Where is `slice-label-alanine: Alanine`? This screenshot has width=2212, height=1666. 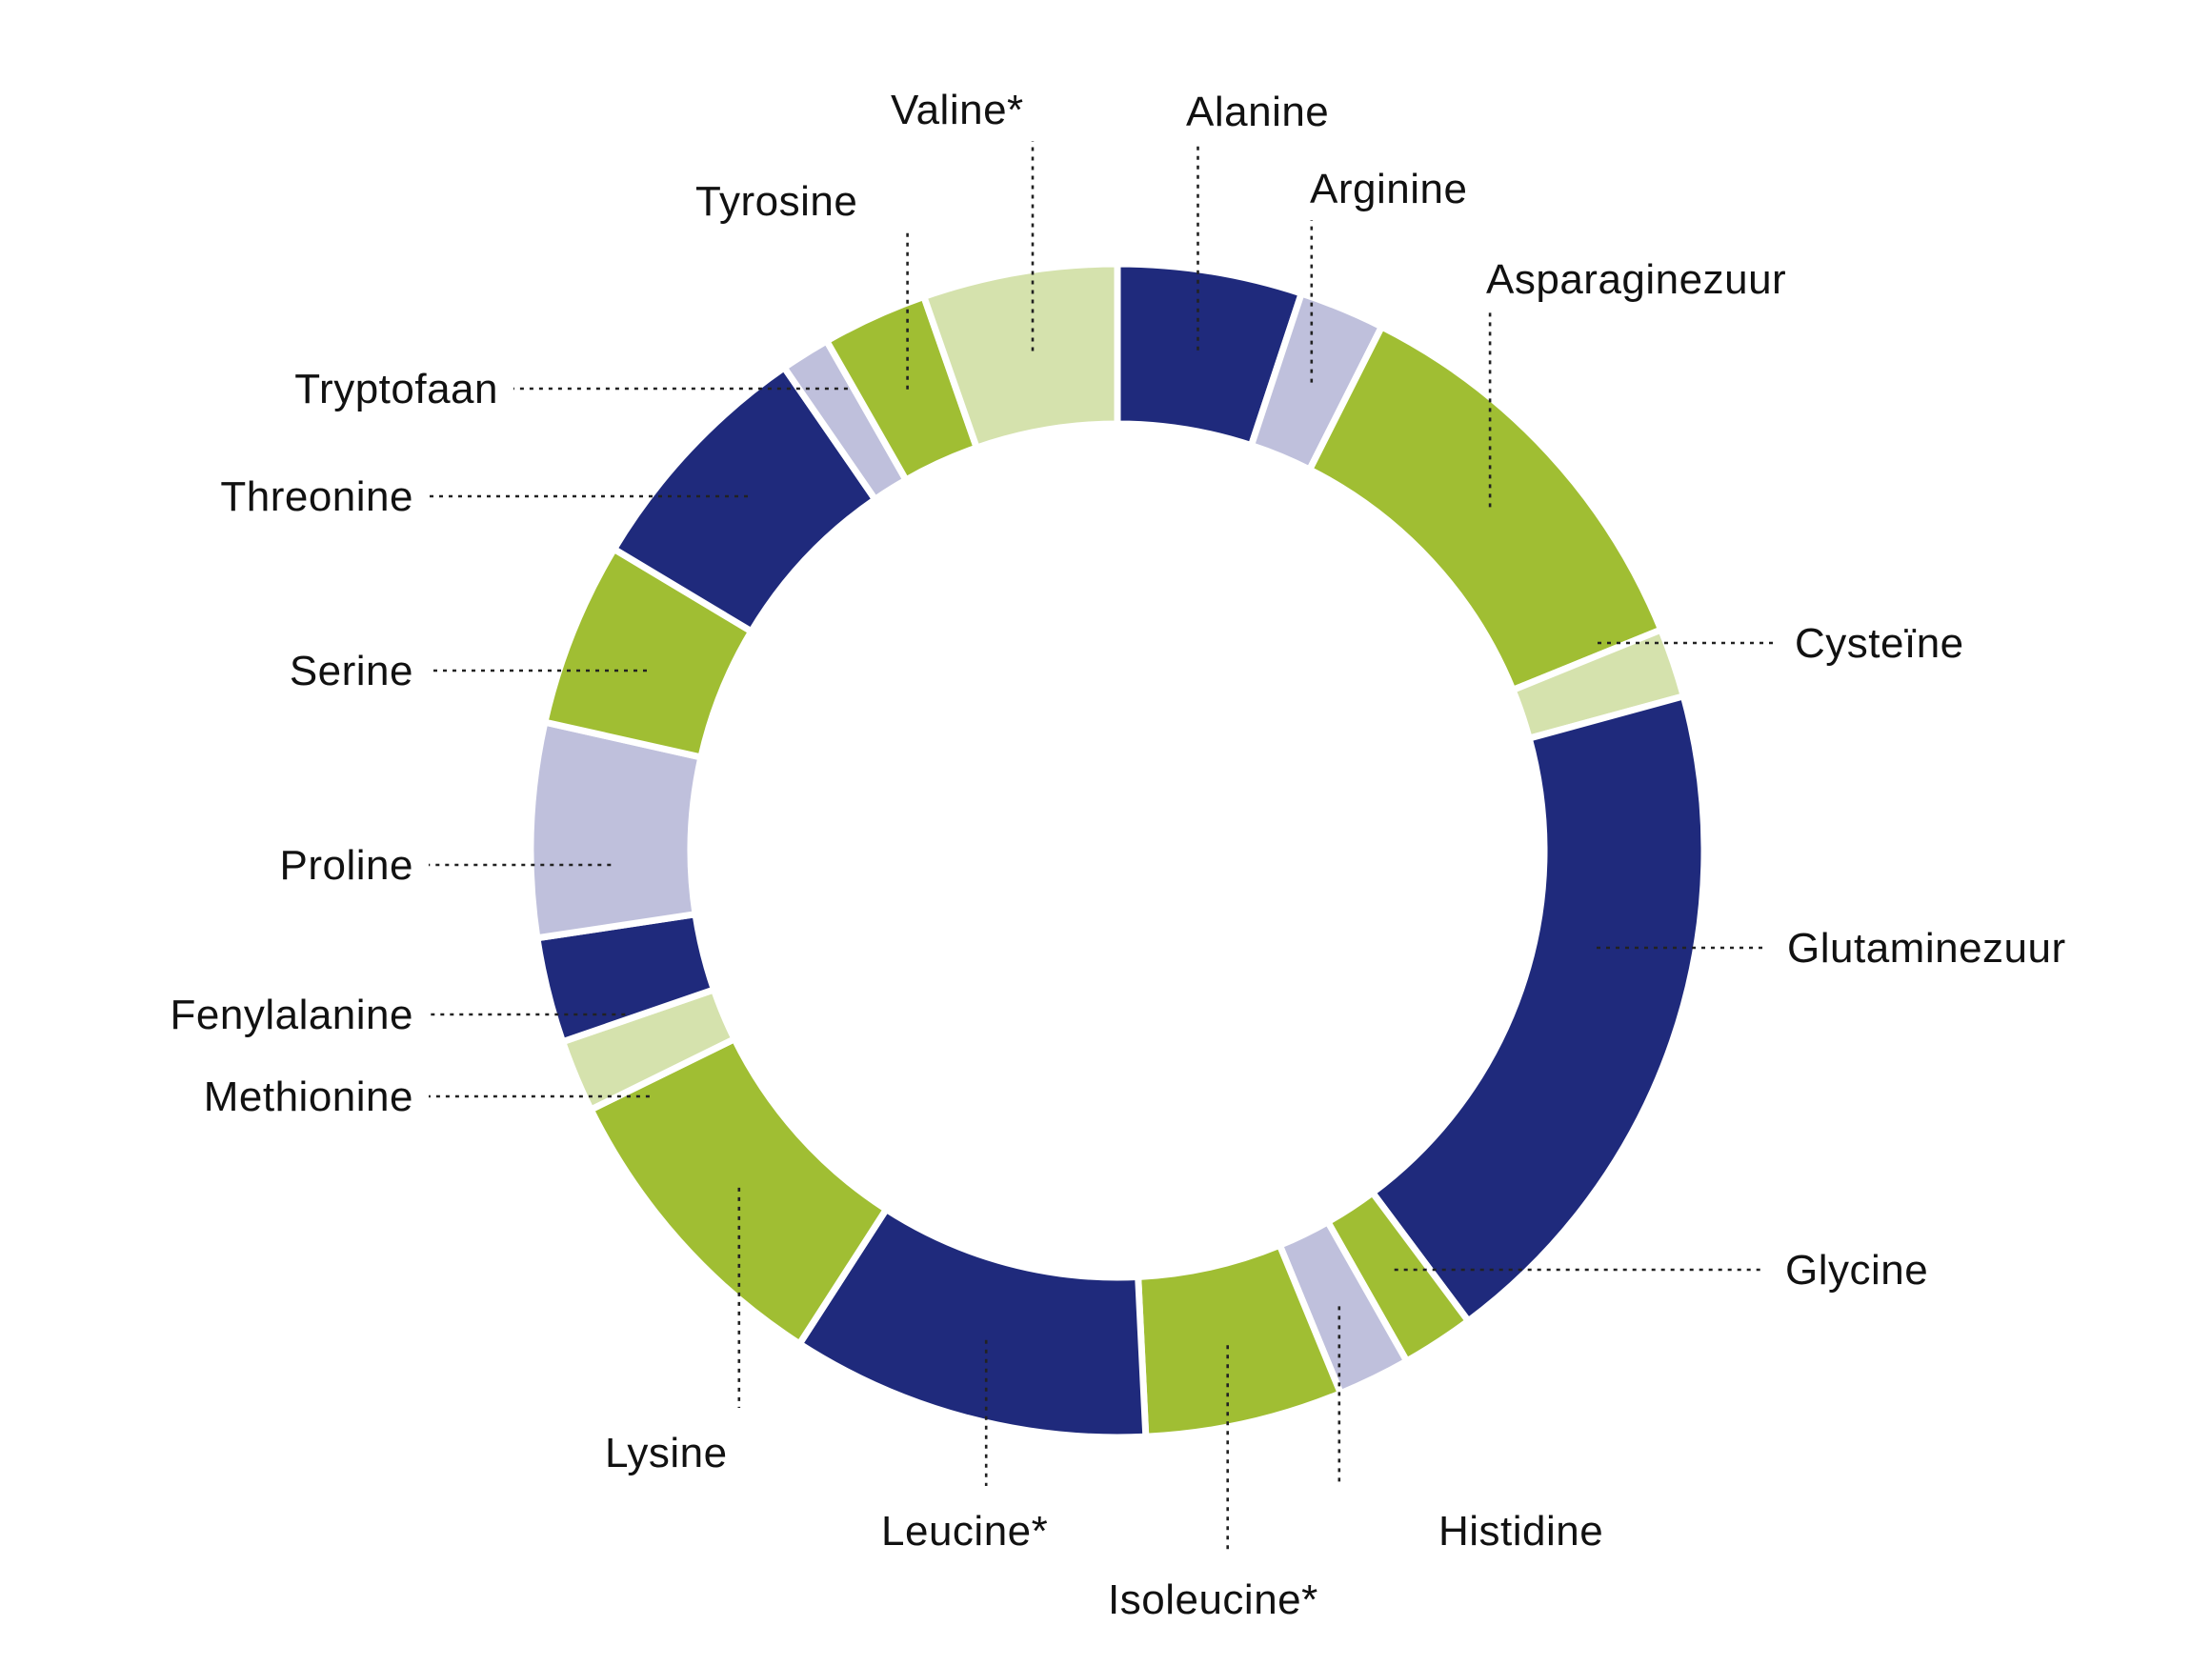 slice-label-alanine: Alanine is located at coordinates (1257, 112).